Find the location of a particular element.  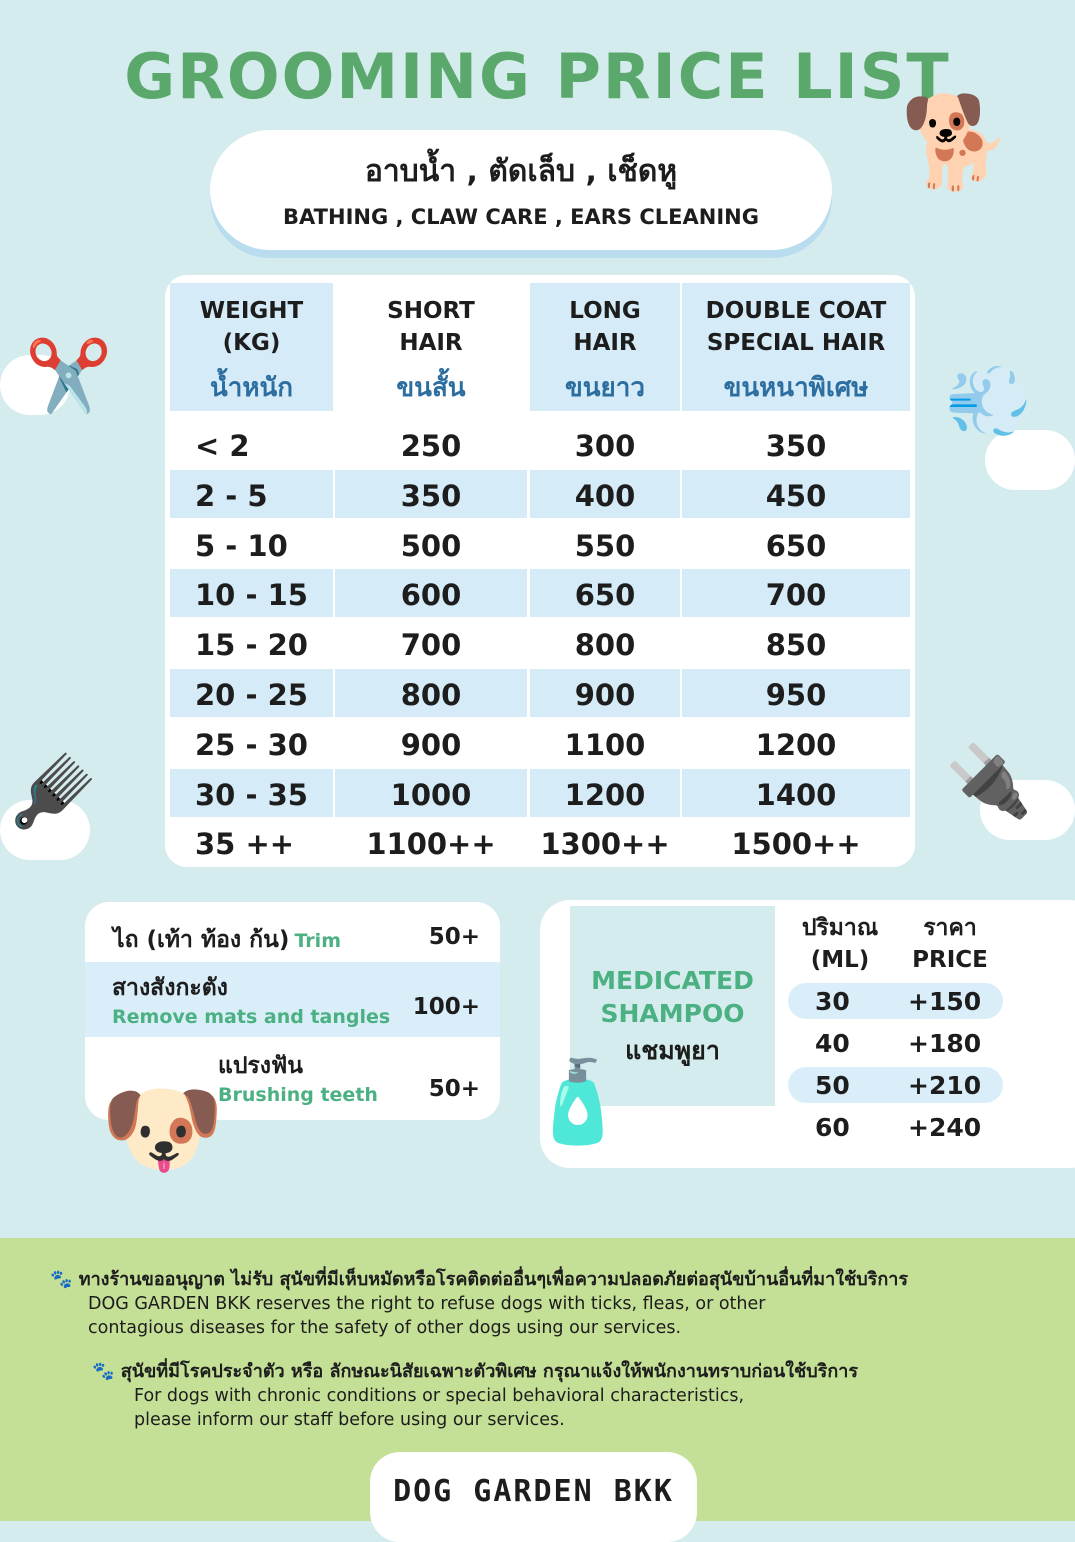

shampoo-row: 30 +150 is located at coordinates (895, 1001).